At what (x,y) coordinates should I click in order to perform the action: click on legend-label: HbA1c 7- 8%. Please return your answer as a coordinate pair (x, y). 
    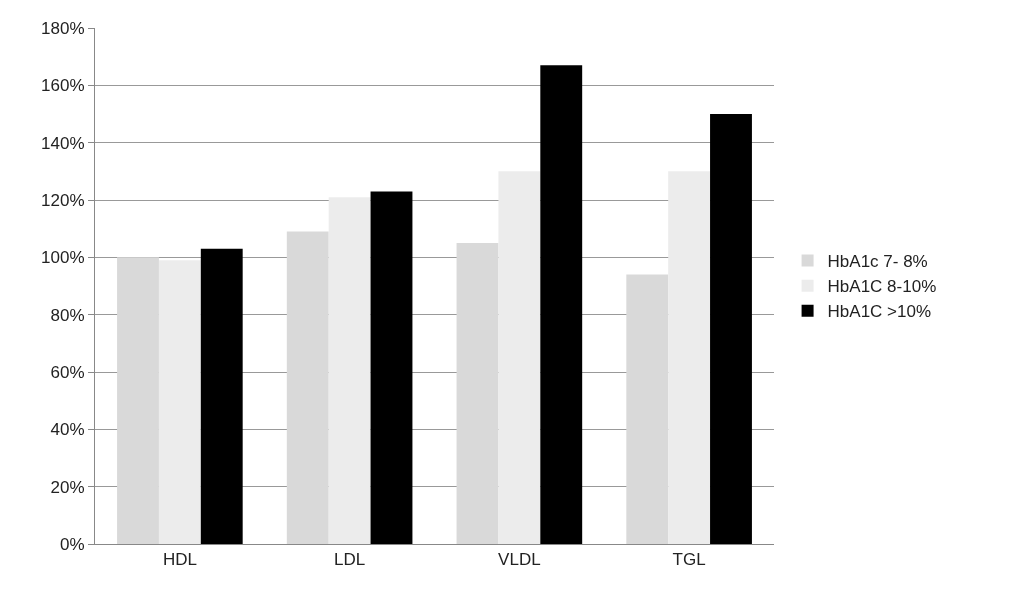
    Looking at the image, I should click on (877, 262).